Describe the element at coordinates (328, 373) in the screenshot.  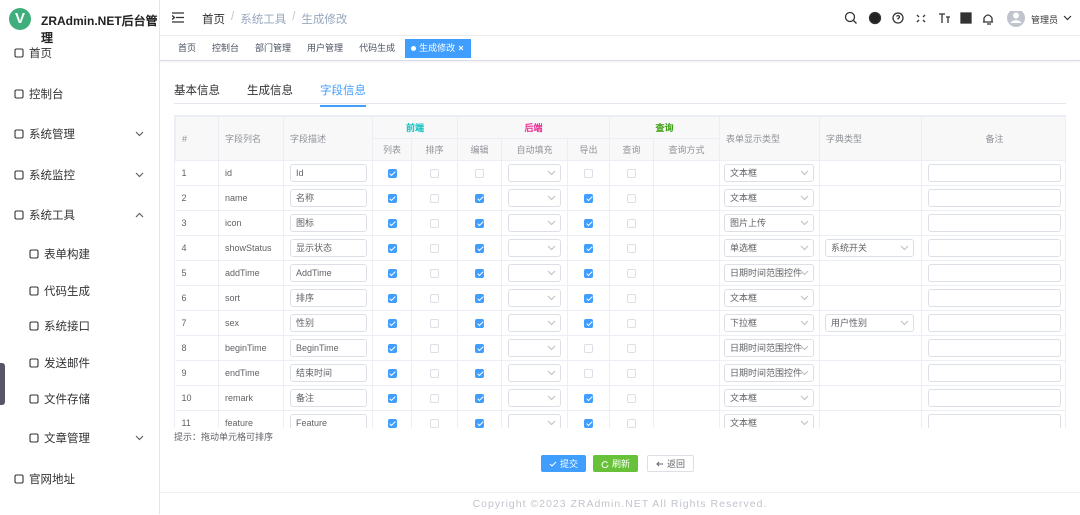
I see `desc-input: 结束时间` at that location.